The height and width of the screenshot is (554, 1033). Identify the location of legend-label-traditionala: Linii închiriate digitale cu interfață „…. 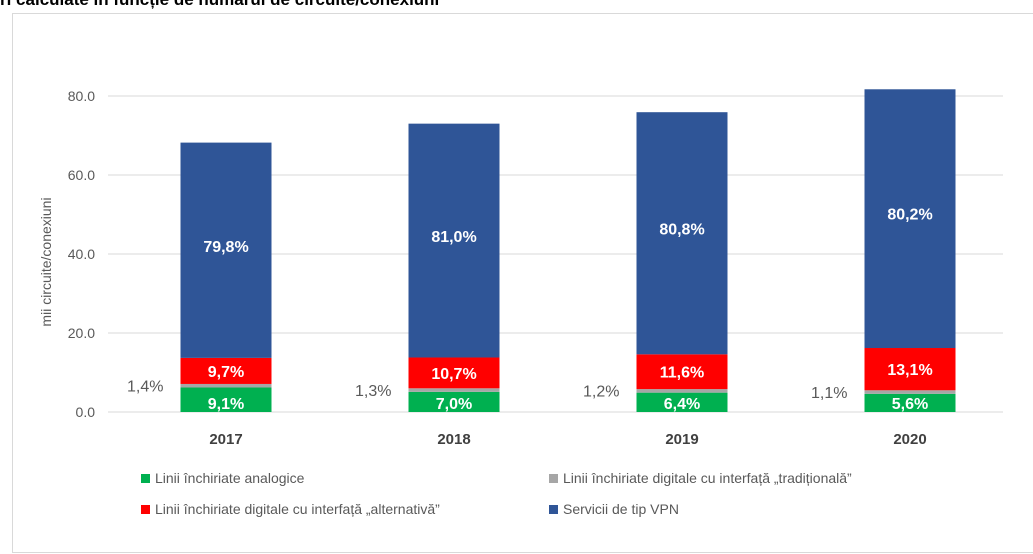
(707, 478).